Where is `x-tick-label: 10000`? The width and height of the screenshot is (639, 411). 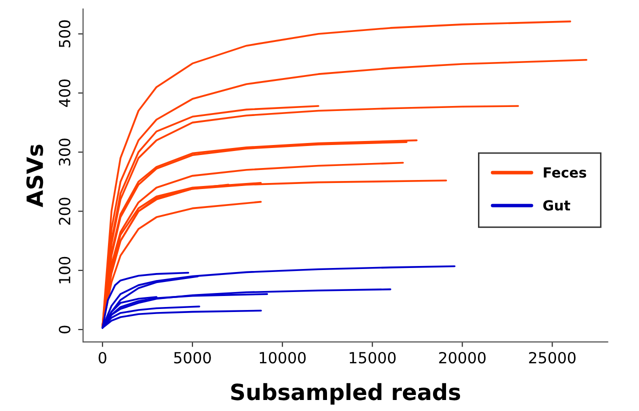
x-tick-label: 10000 is located at coordinates (283, 358).